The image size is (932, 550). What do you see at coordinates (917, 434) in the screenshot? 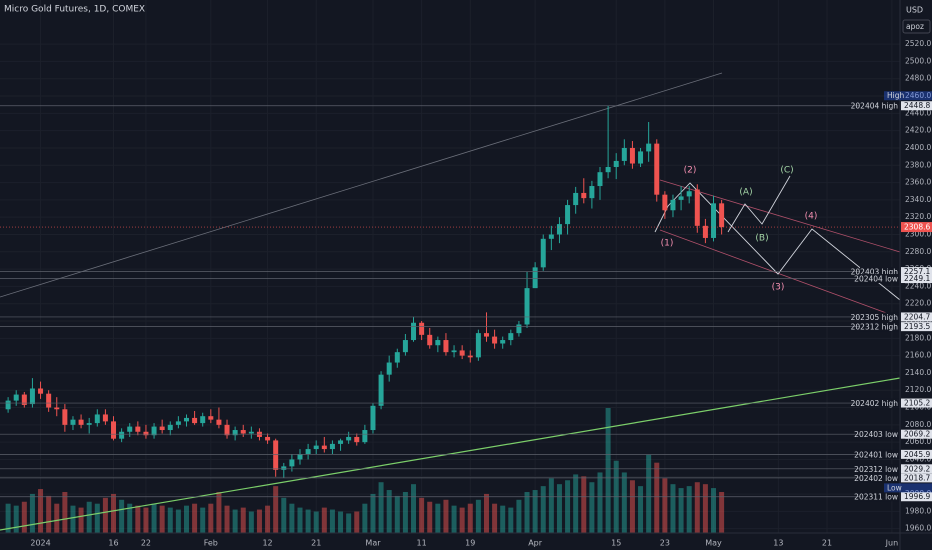
I see `level-badge-value: 2069.2` at bounding box center [917, 434].